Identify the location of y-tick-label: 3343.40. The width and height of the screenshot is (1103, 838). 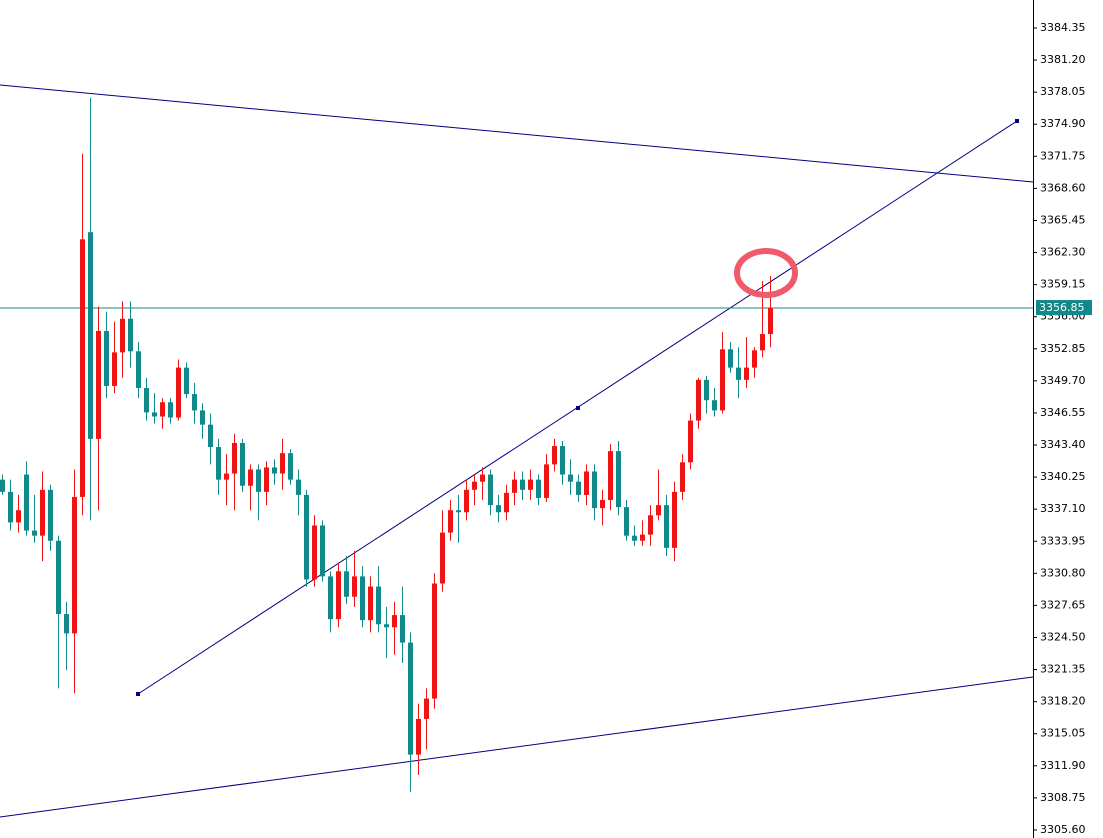
(1063, 444).